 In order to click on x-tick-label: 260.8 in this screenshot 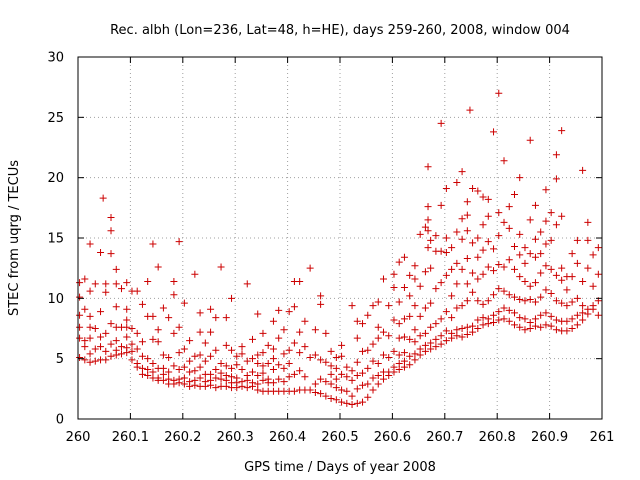, I will do `click(497, 437)`.